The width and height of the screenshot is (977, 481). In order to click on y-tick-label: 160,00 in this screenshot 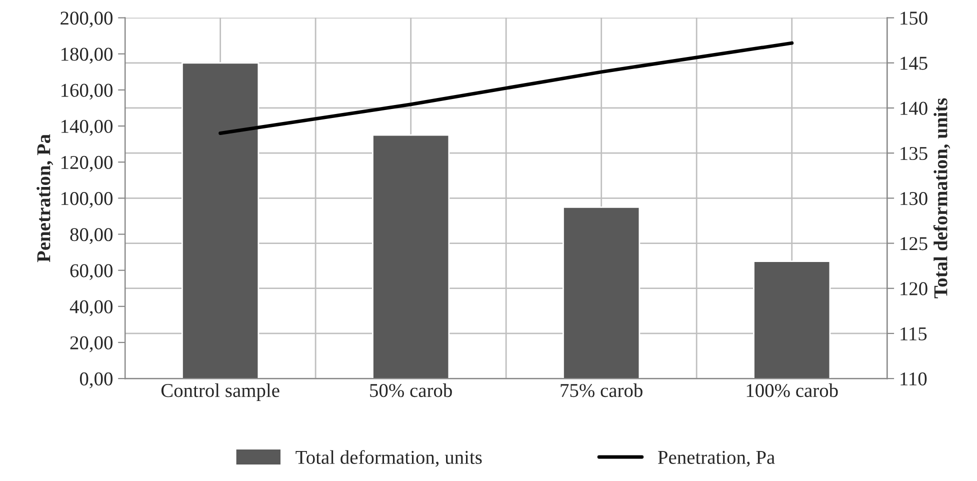, I will do `click(87, 92)`.